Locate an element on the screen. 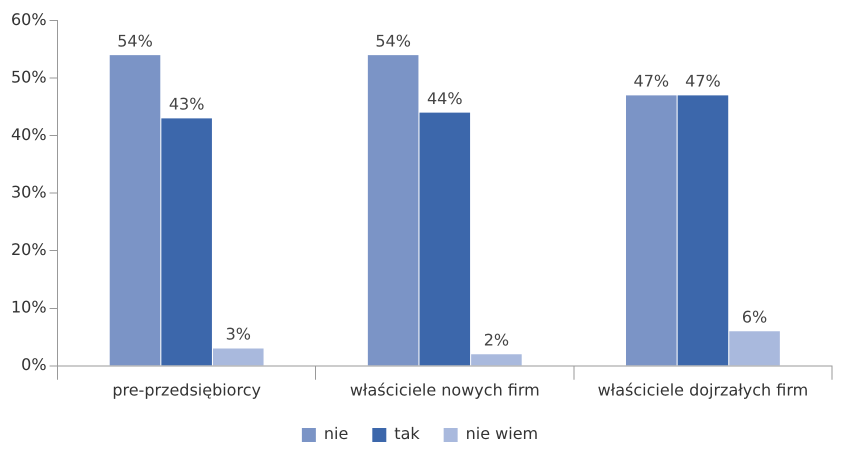  y-tick-label: 10% is located at coordinates (29, 306).